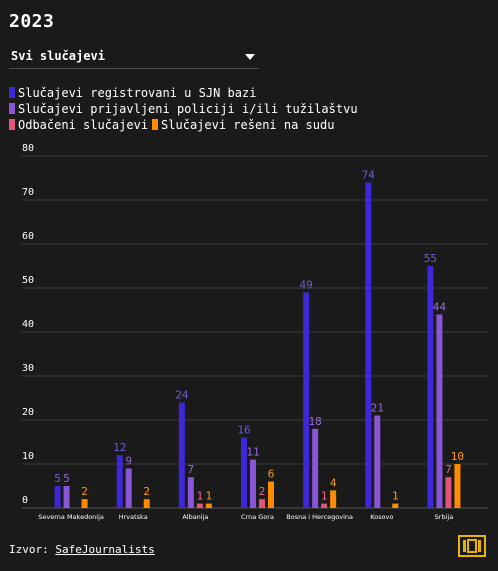 Image resolution: width=498 pixels, height=571 pixels. Describe the element at coordinates (134, 56) in the screenshot. I see `case-type-dropdown: Svi slučajevi` at that location.